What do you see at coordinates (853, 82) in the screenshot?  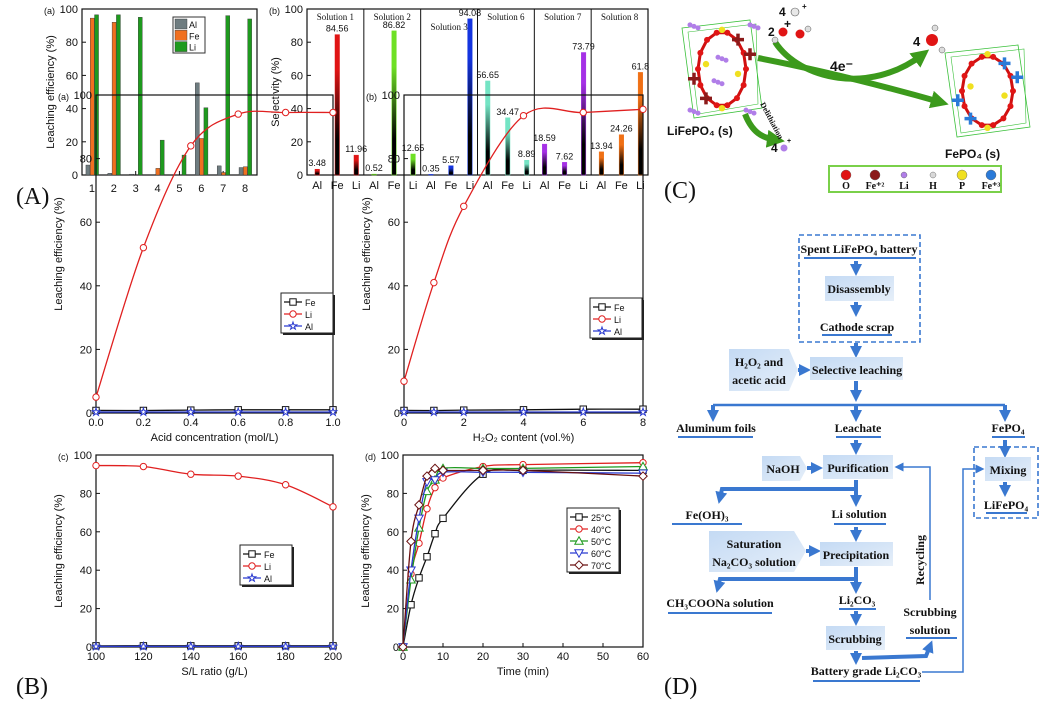 I see `reaction-arrow-oxidation` at bounding box center [853, 82].